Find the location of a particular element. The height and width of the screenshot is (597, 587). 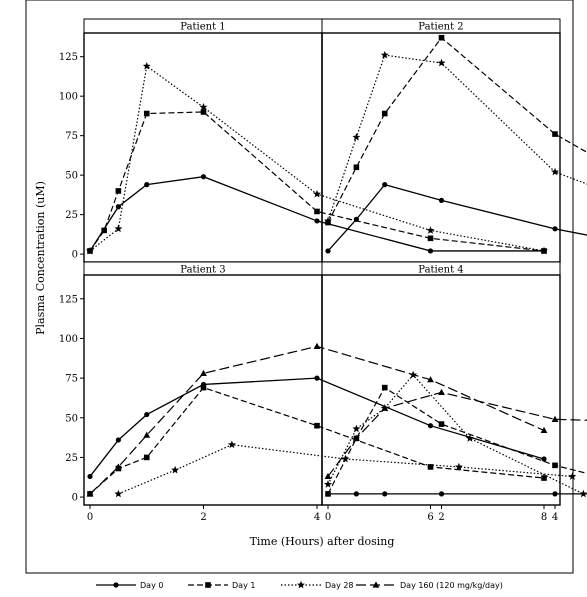

legend-label: Day 1 is located at coordinates (243, 585).